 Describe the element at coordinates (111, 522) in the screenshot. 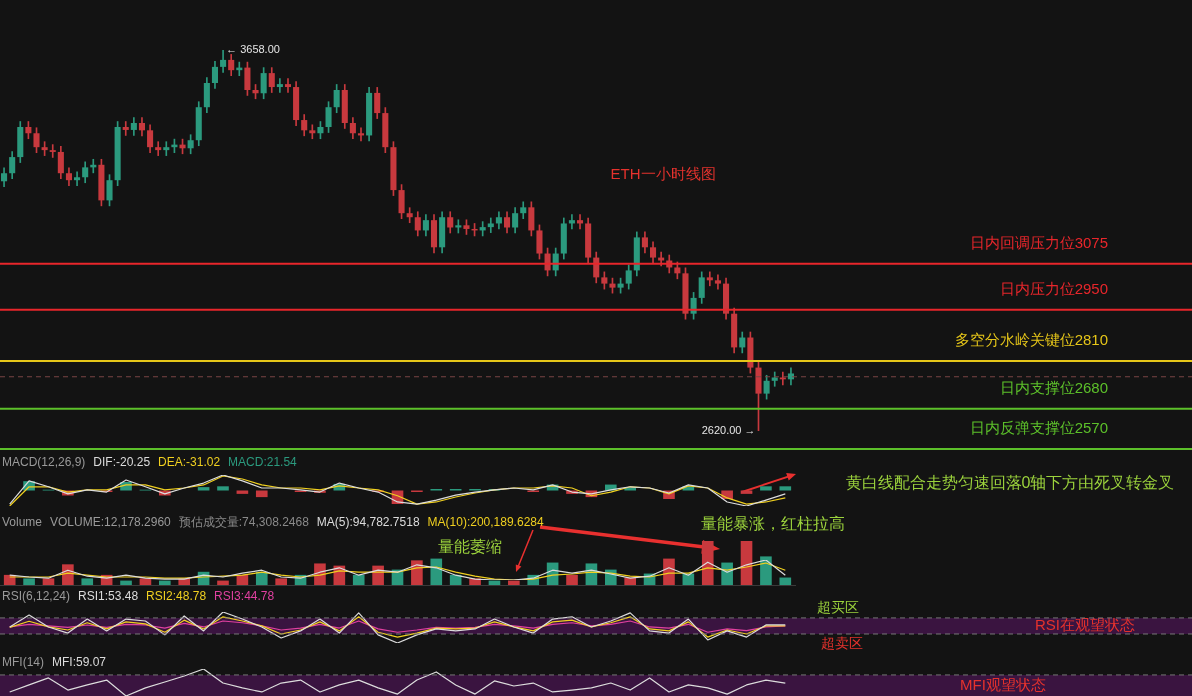

I see `text: VOLUME:12,178.2960` at that location.